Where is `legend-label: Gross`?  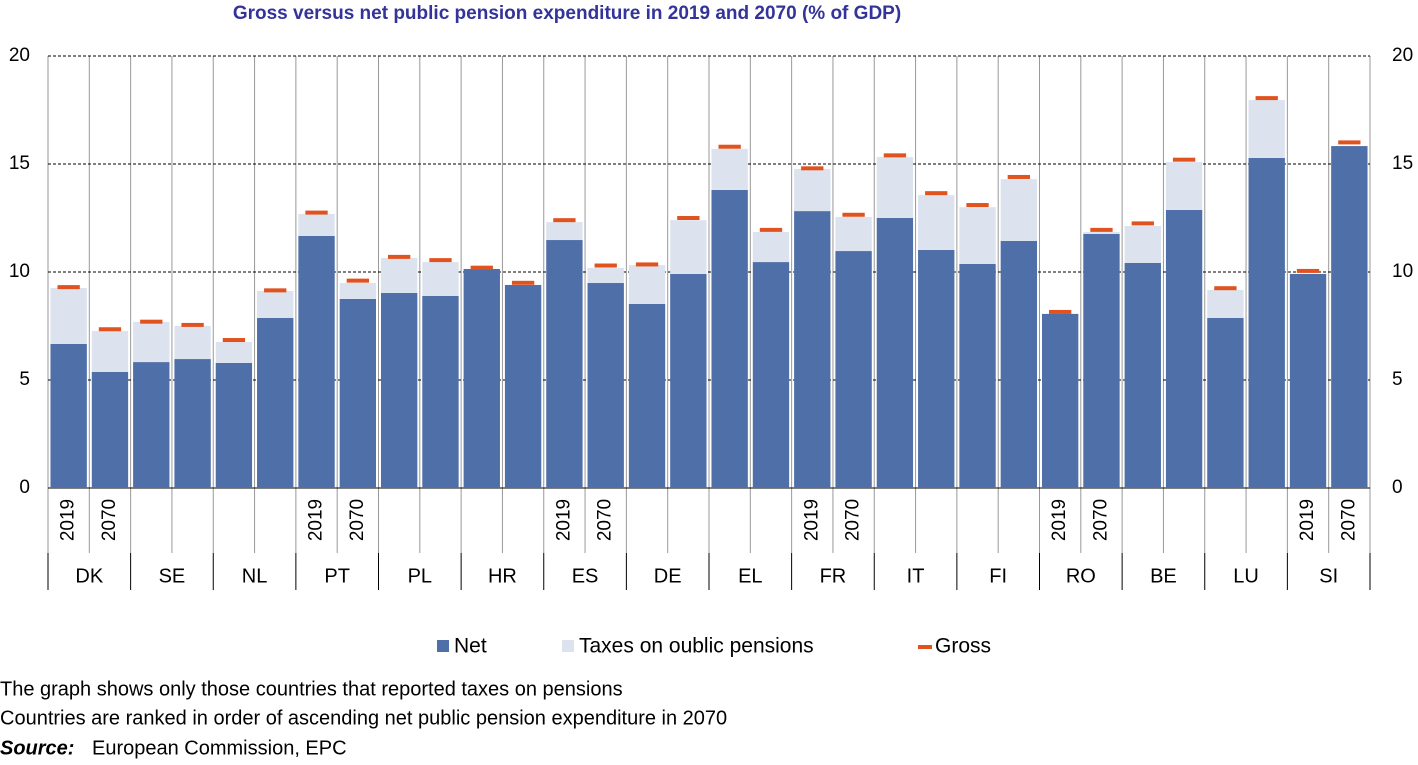
legend-label: Gross is located at coordinates (963, 646).